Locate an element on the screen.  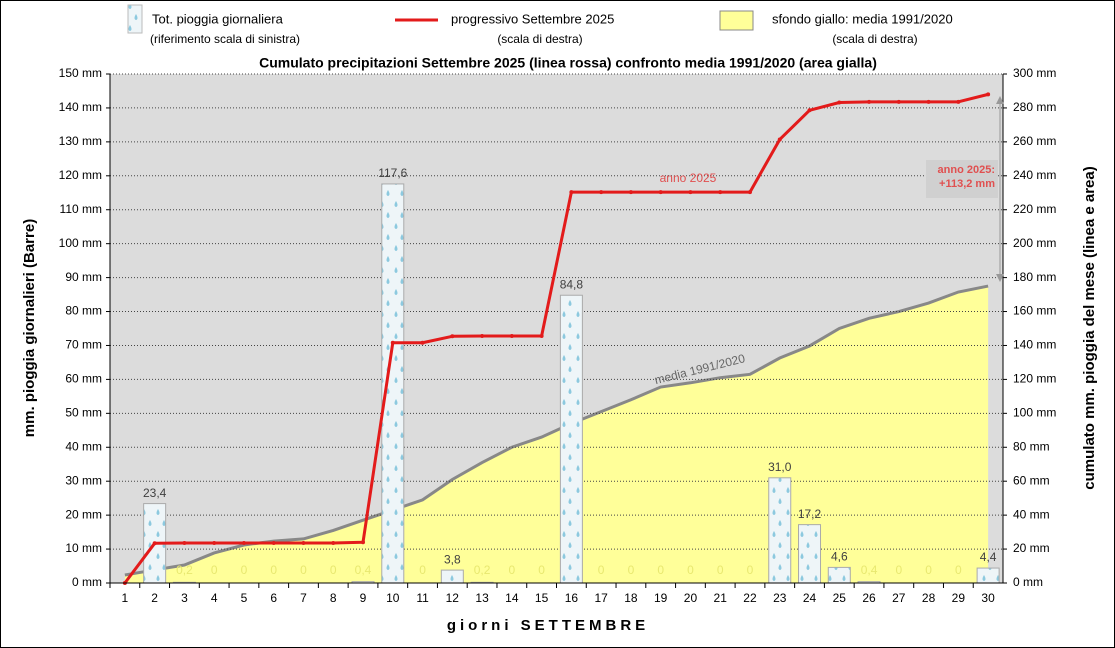
x-tick-label: 6 is located at coordinates (273, 598).